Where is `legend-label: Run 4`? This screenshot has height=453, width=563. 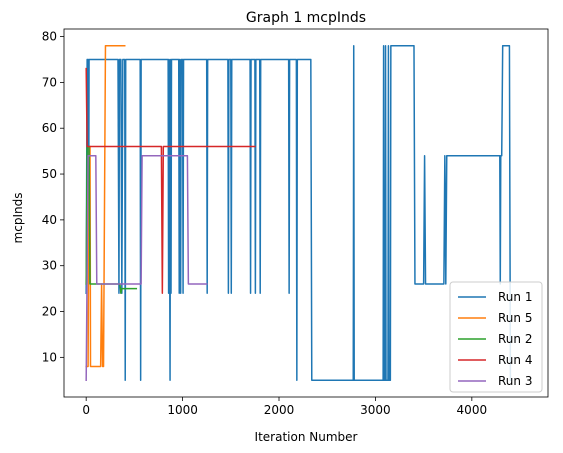 legend-label: Run 4 is located at coordinates (515, 360).